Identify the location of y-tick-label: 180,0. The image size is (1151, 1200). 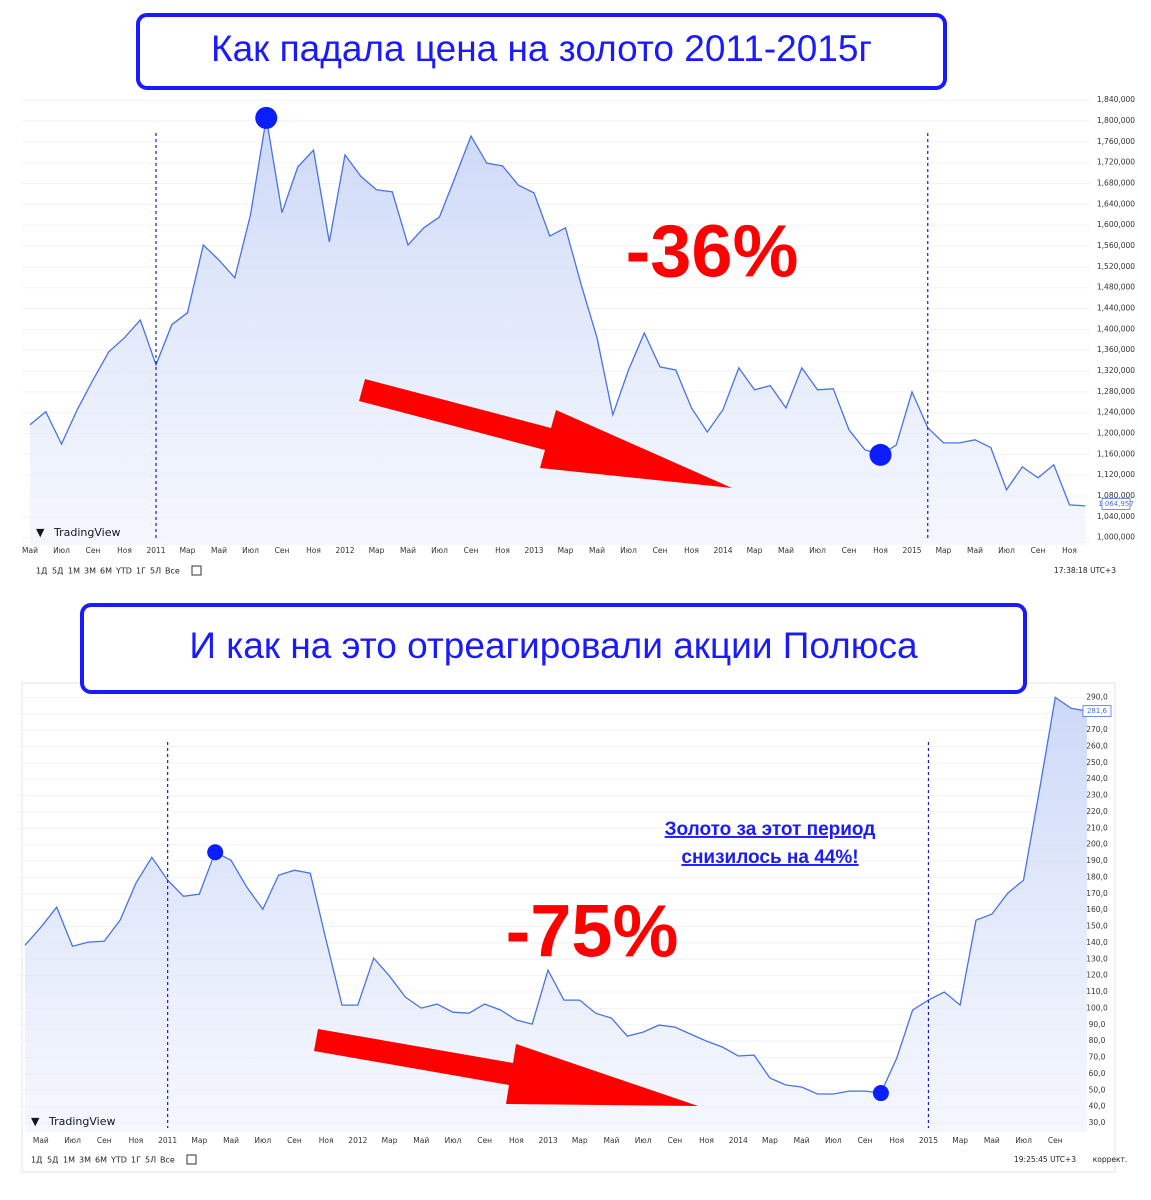
(1097, 876).